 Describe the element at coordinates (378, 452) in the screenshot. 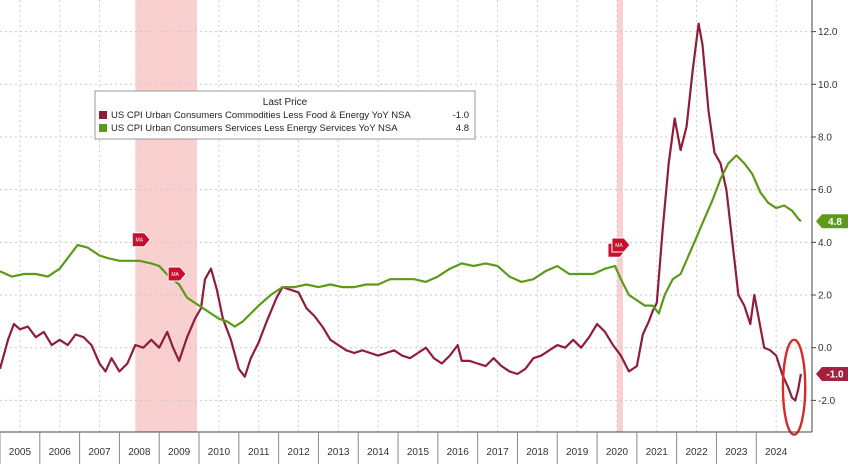

I see `x-tick-label: 2014` at that location.